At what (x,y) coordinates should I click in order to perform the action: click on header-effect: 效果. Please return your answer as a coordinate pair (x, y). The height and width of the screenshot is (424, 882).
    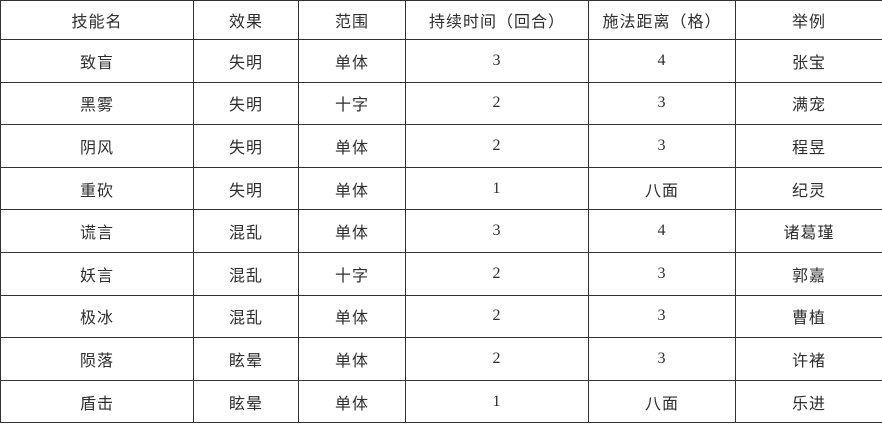
    Looking at the image, I should click on (246, 20).